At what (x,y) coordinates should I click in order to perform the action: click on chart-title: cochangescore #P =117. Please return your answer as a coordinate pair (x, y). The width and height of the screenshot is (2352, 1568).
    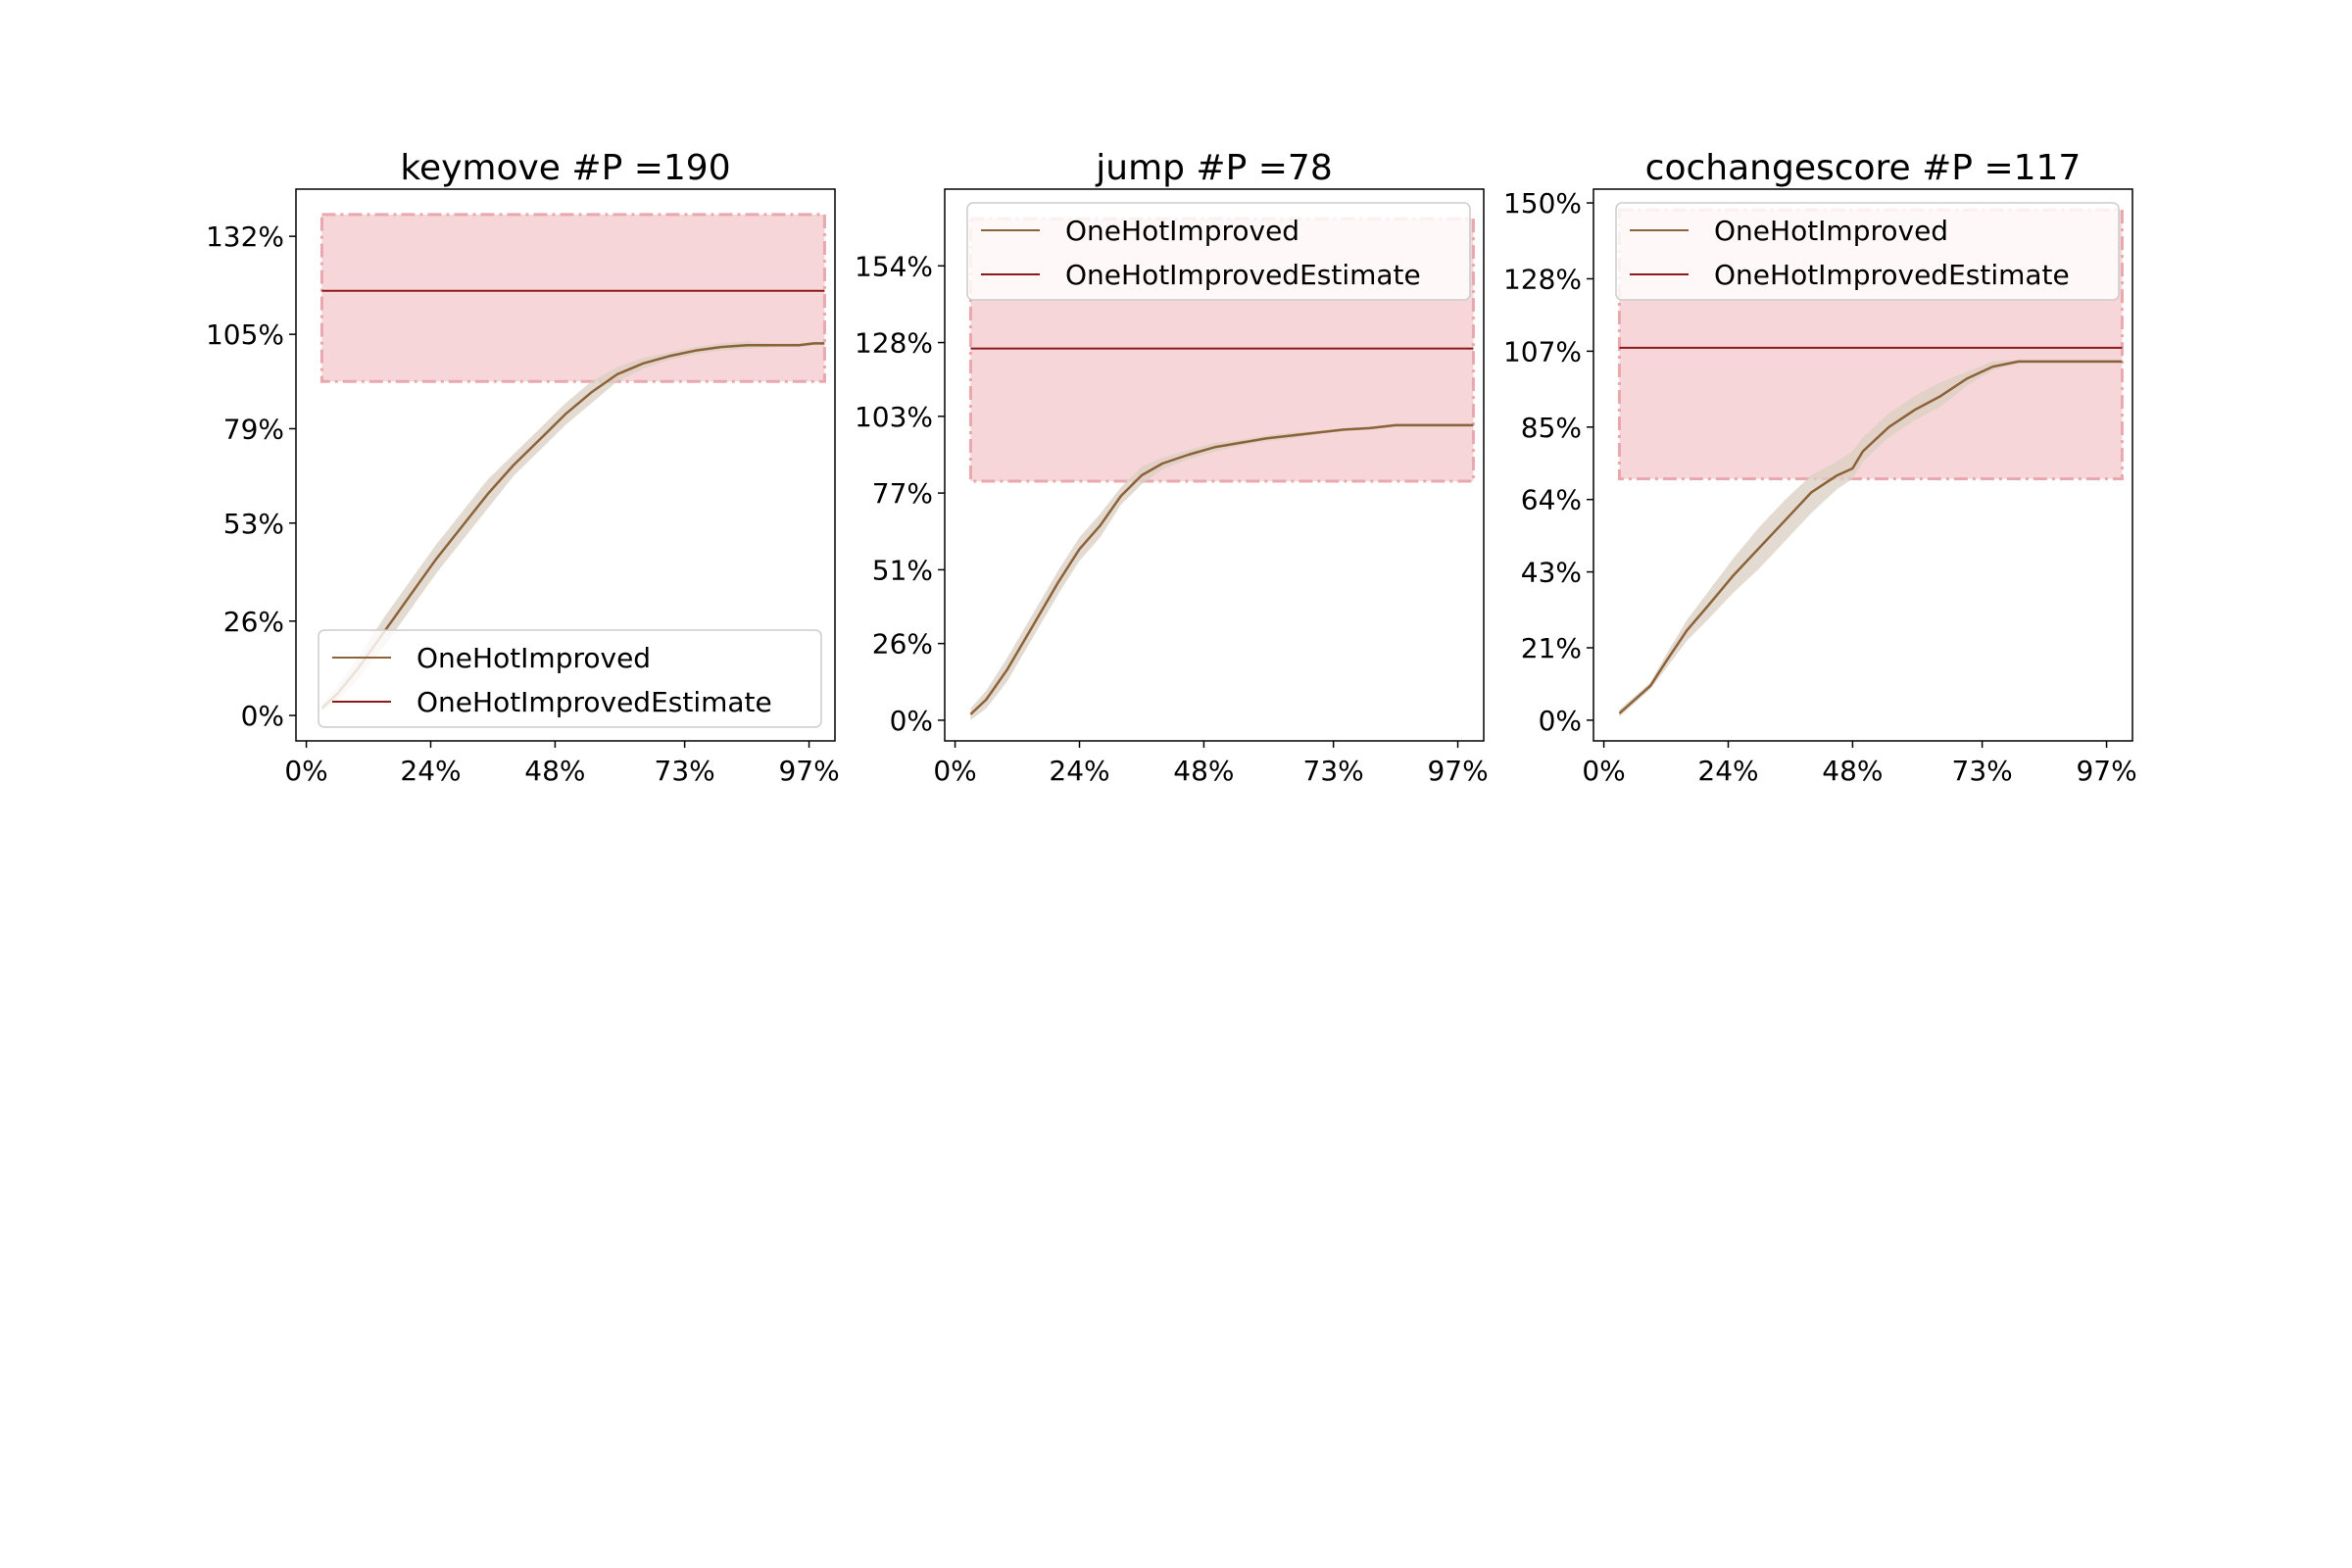
    Looking at the image, I should click on (1863, 168).